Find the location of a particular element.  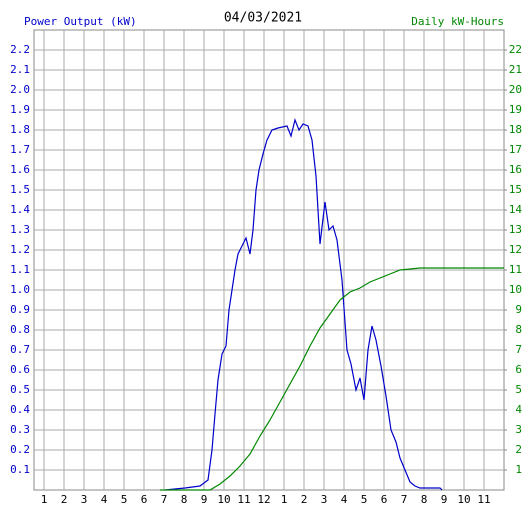

y-tick-label: 1.3 is located at coordinates (20, 229).